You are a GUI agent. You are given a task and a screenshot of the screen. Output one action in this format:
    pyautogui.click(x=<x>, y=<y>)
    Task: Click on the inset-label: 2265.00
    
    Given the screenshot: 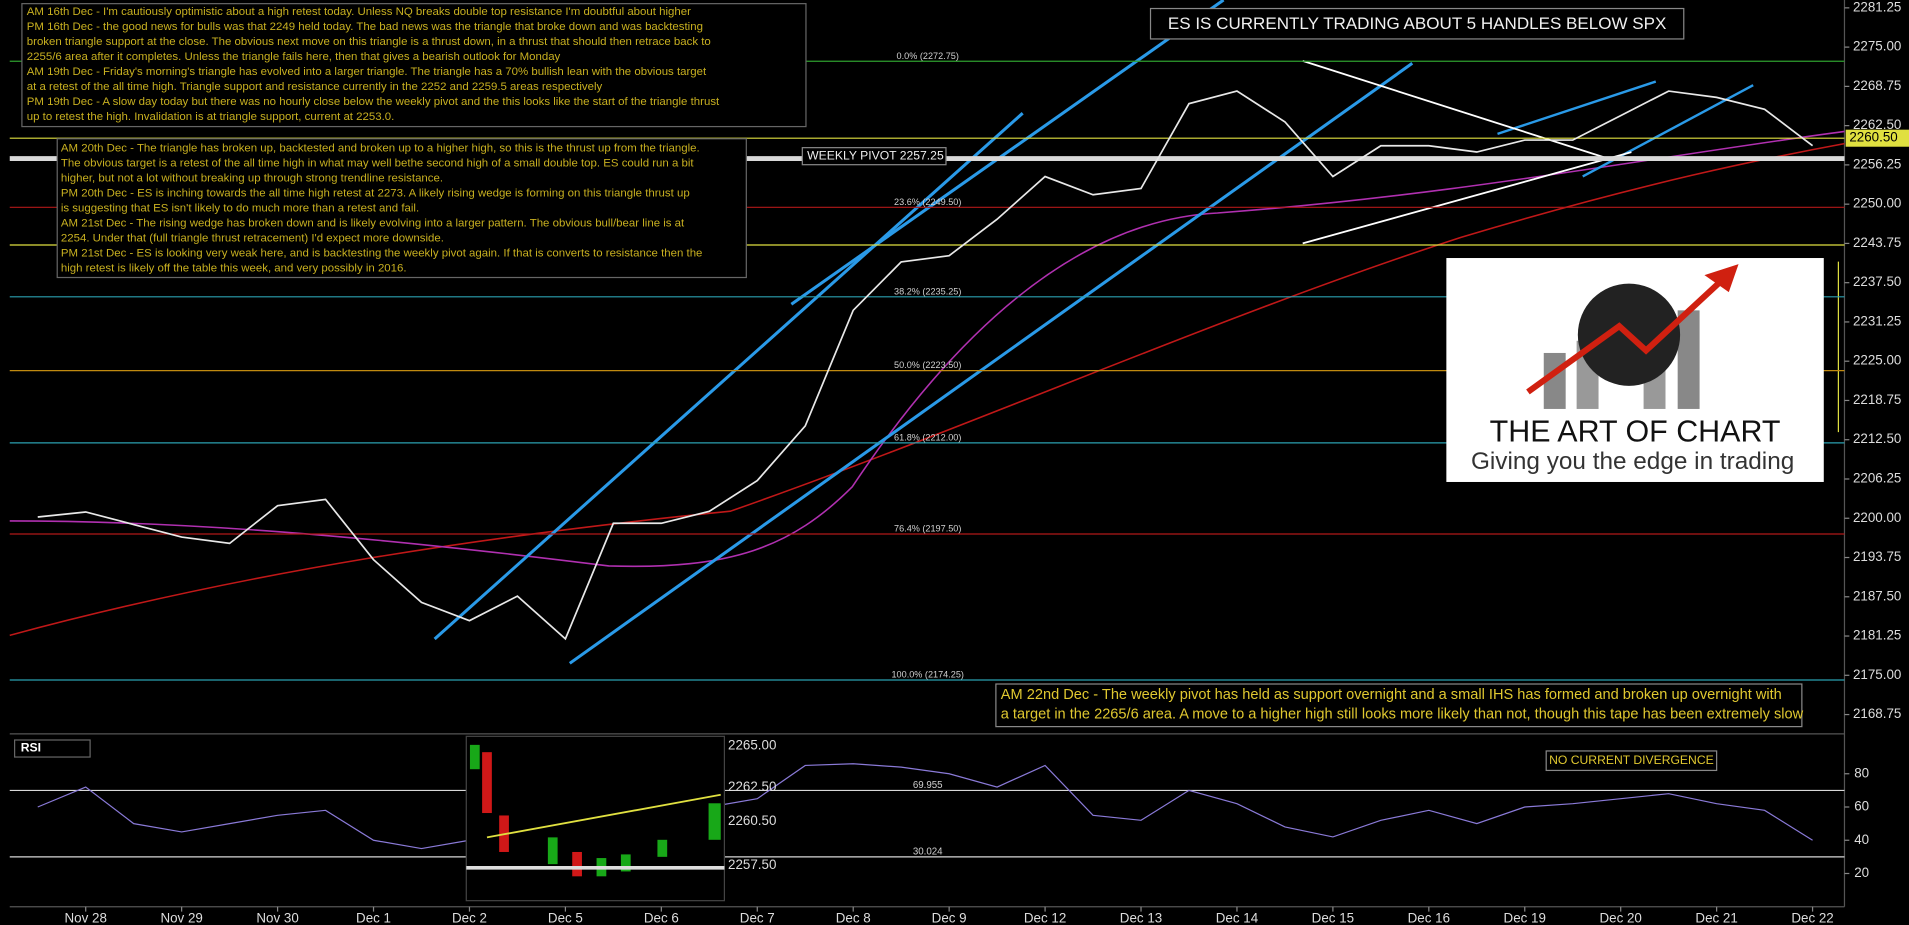 What is the action you would take?
    pyautogui.click(x=752, y=745)
    